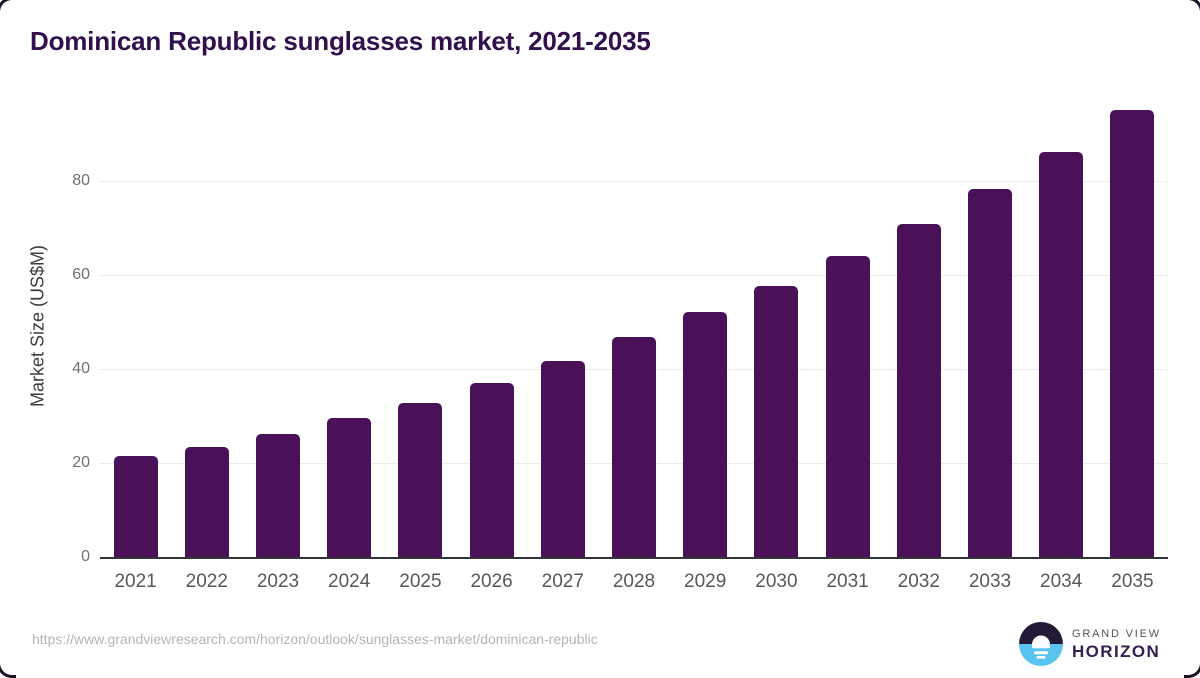  I want to click on logo-horizon-label: HORIZON, so click(1116, 651).